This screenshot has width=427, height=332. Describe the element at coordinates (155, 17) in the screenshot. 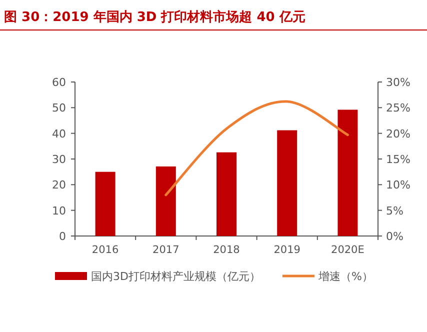

I see `title: 图 30：2019 年国内 3D 打印材料市场超 40 亿元` at that location.